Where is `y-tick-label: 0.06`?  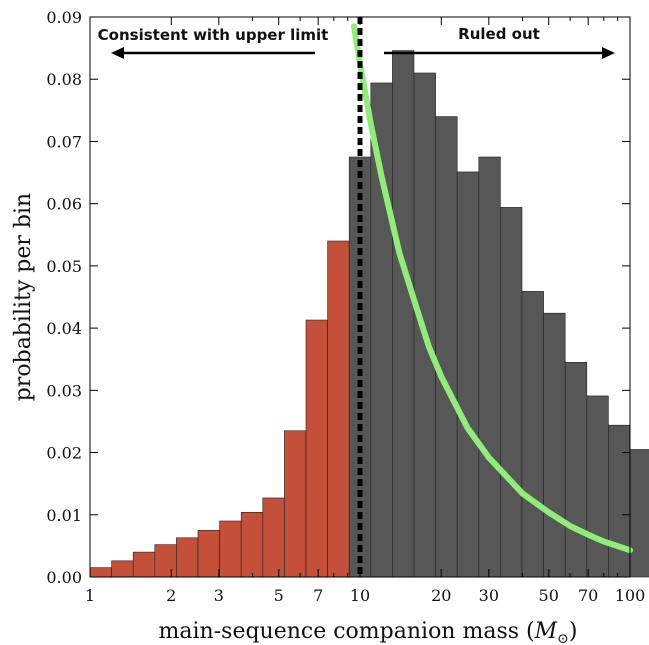 y-tick-label: 0.06 is located at coordinates (64, 204).